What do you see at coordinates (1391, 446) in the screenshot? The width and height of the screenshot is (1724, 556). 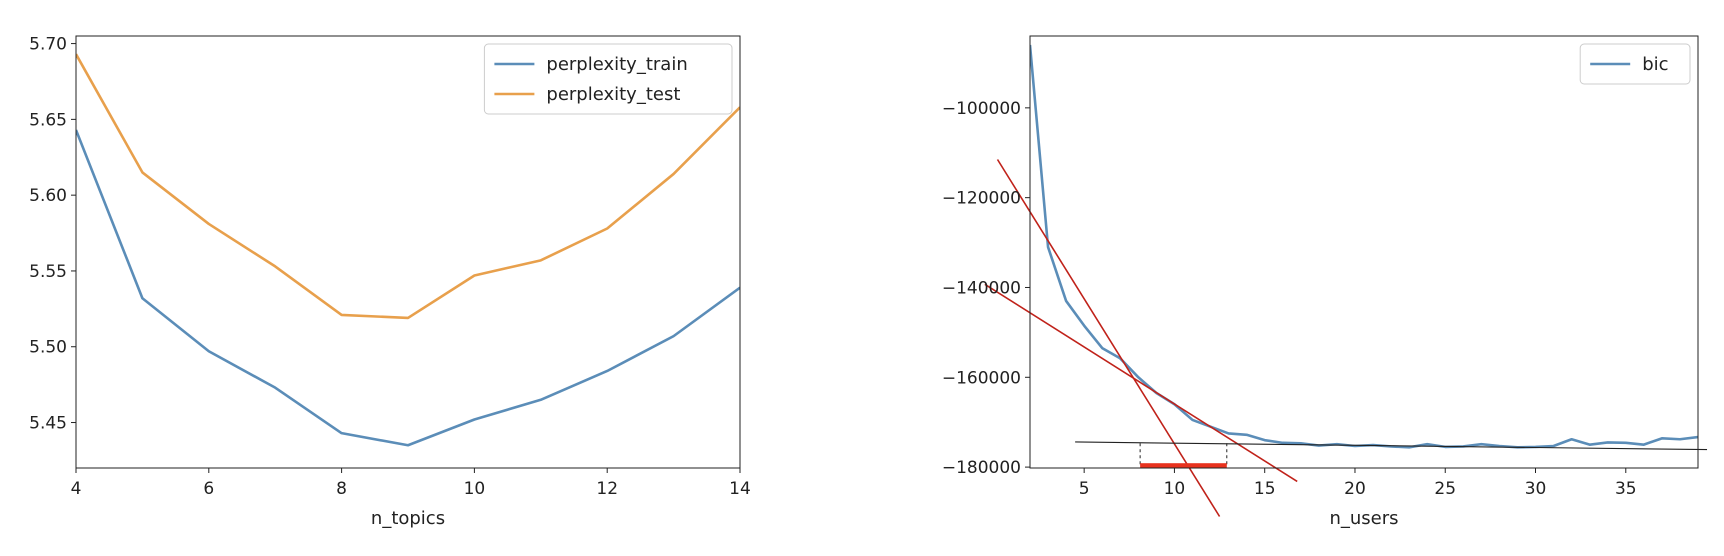 I see `asymptote-line` at bounding box center [1391, 446].